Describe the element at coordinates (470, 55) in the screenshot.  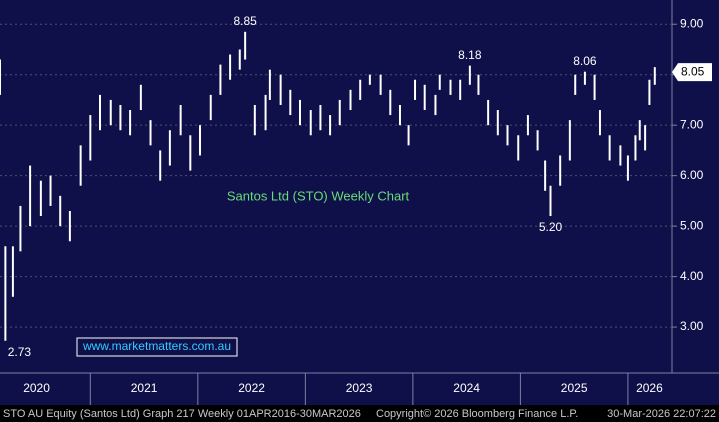
I see `annotation: 8.18` at that location.